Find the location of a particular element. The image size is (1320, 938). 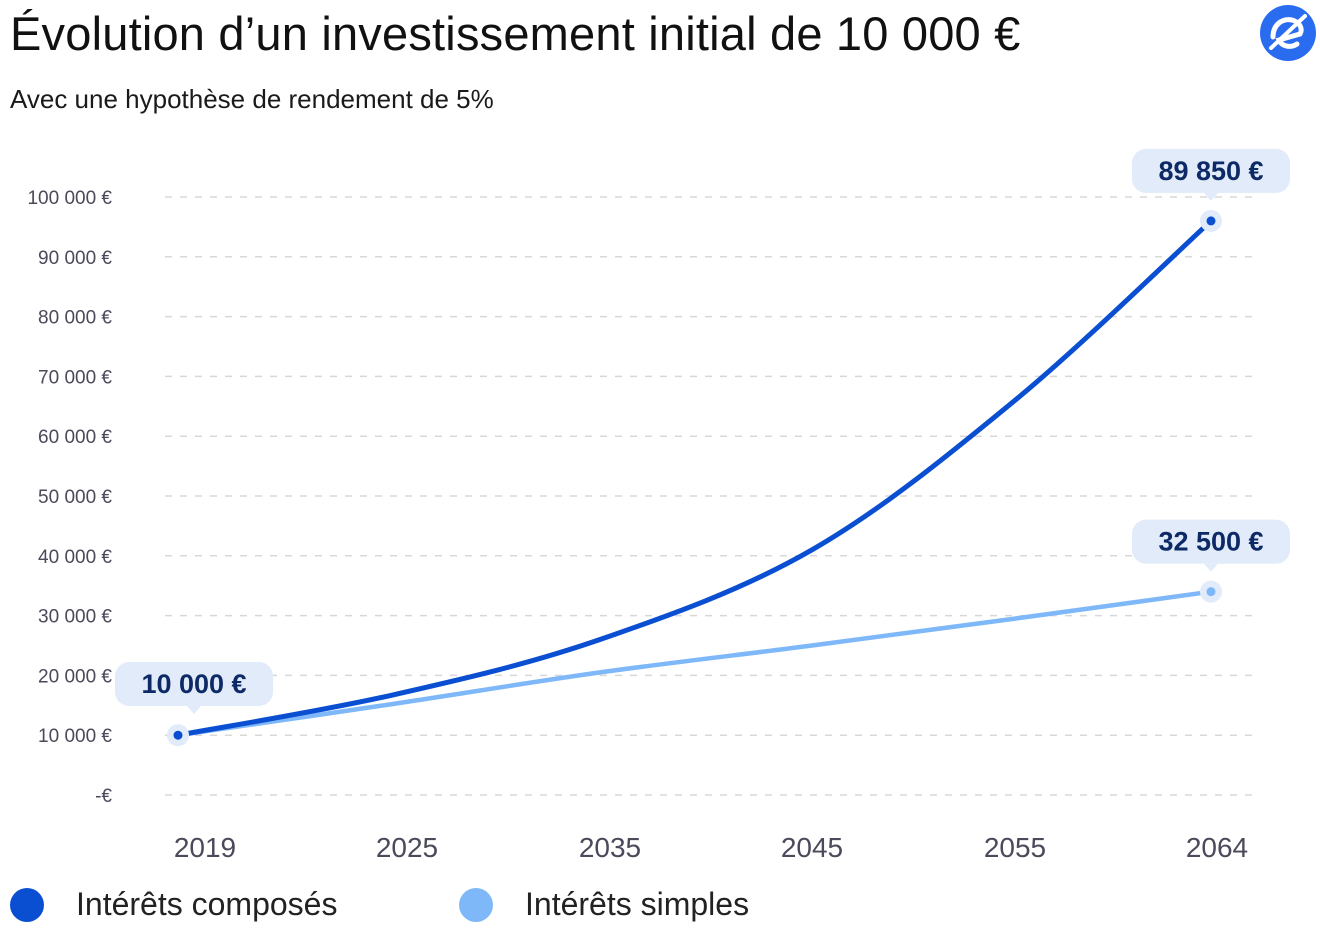

y-tick-label: 100 000 € is located at coordinates (69, 198).